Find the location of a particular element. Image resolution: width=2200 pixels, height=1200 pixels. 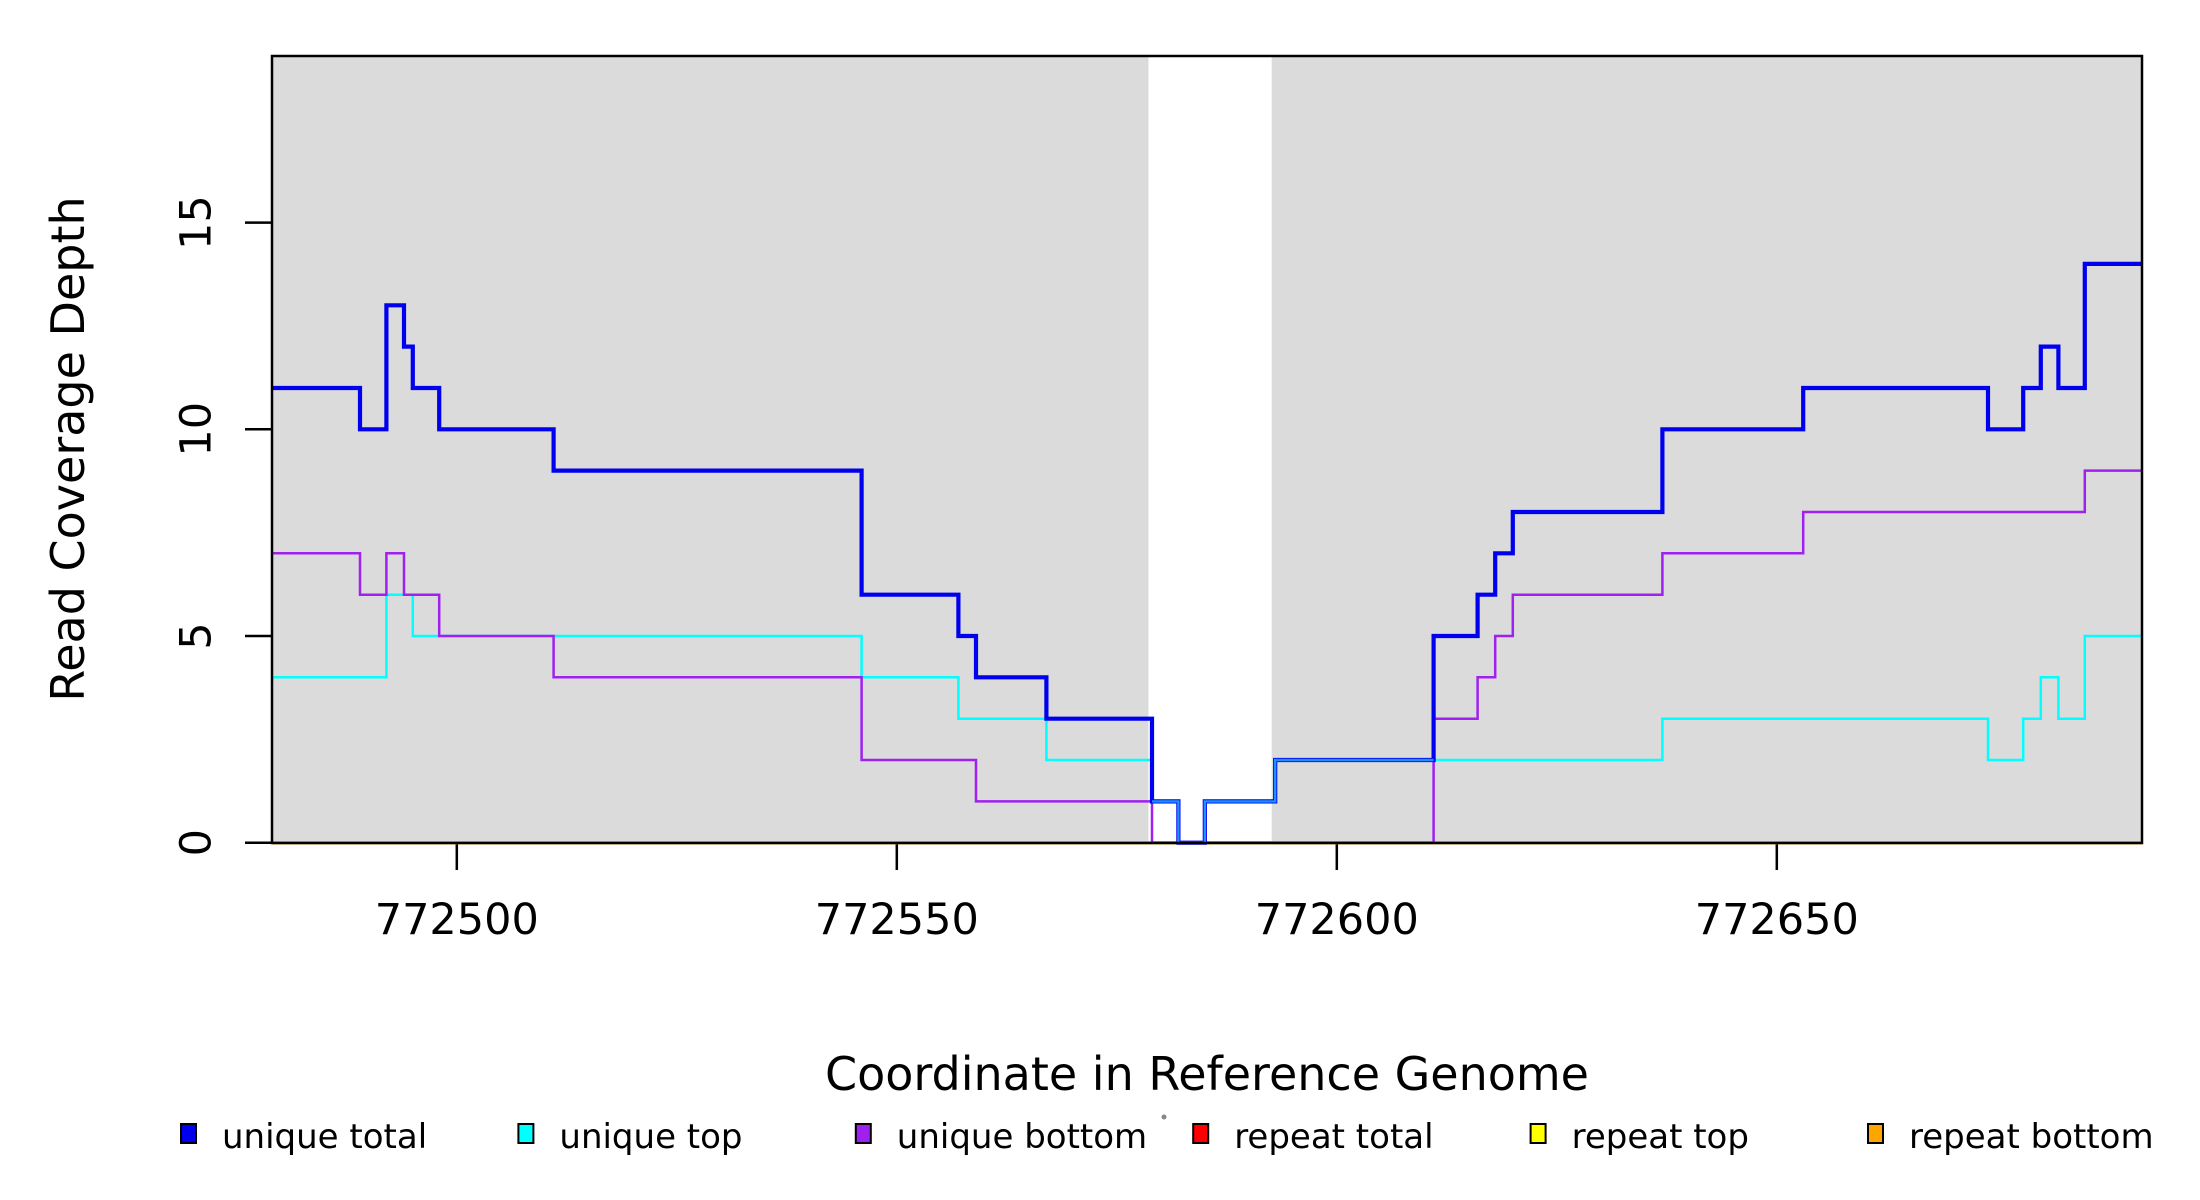

legend-item-unique-bottom: unique bottom is located at coordinates (1000, 1137).